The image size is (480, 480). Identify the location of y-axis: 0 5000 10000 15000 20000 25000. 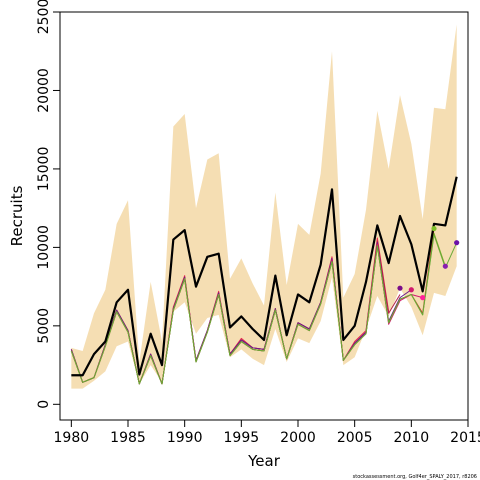
(48, 204).